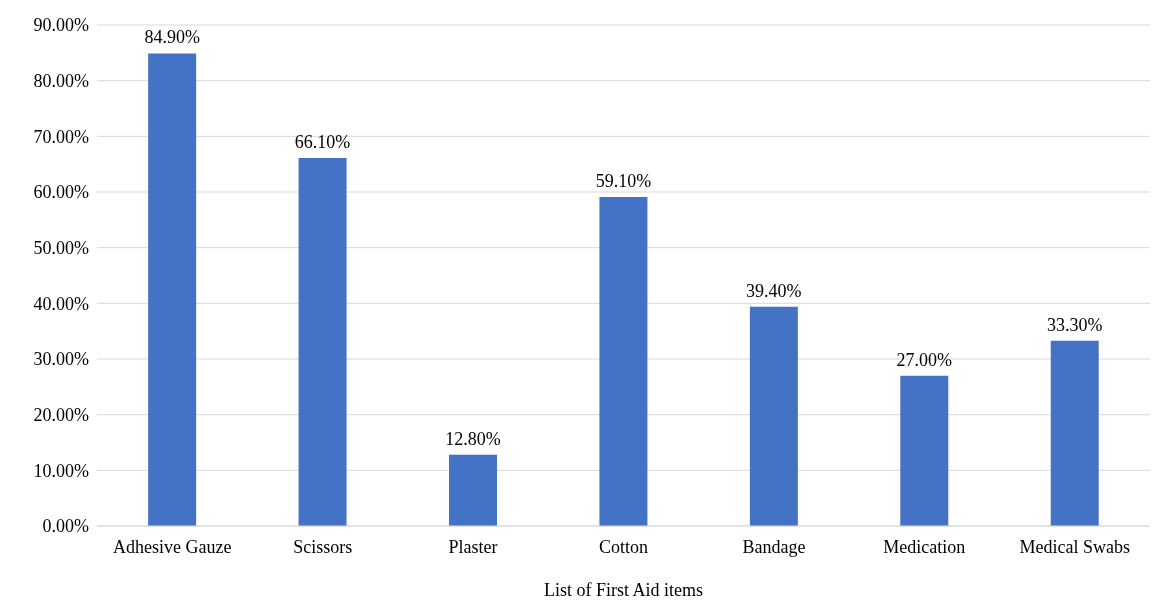 The image size is (1155, 604). I want to click on x-tick-label: Cotton, so click(623, 546).